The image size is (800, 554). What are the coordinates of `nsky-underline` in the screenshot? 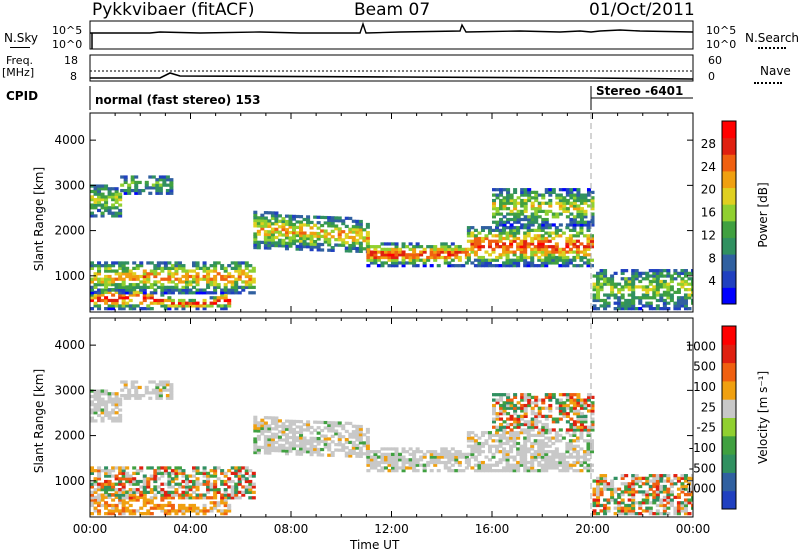 It's located at (20, 47).